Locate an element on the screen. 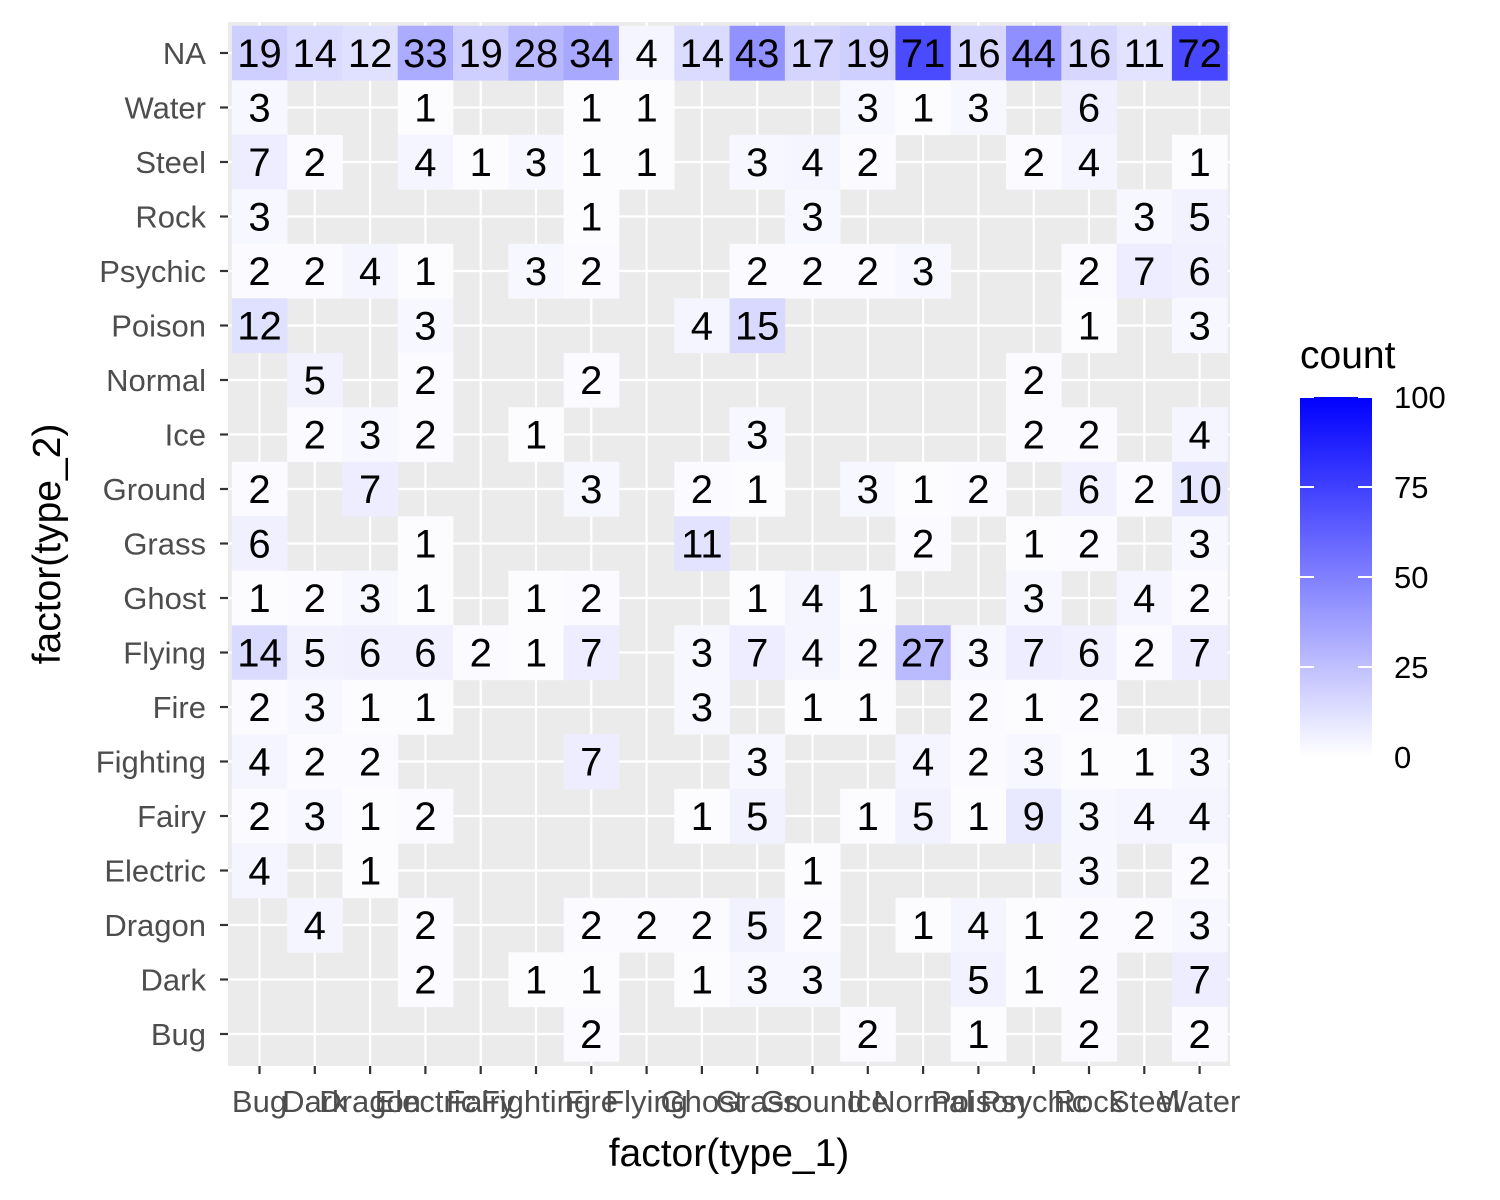 The width and height of the screenshot is (1500, 1200). tile-count-label: 12 is located at coordinates (370, 54).